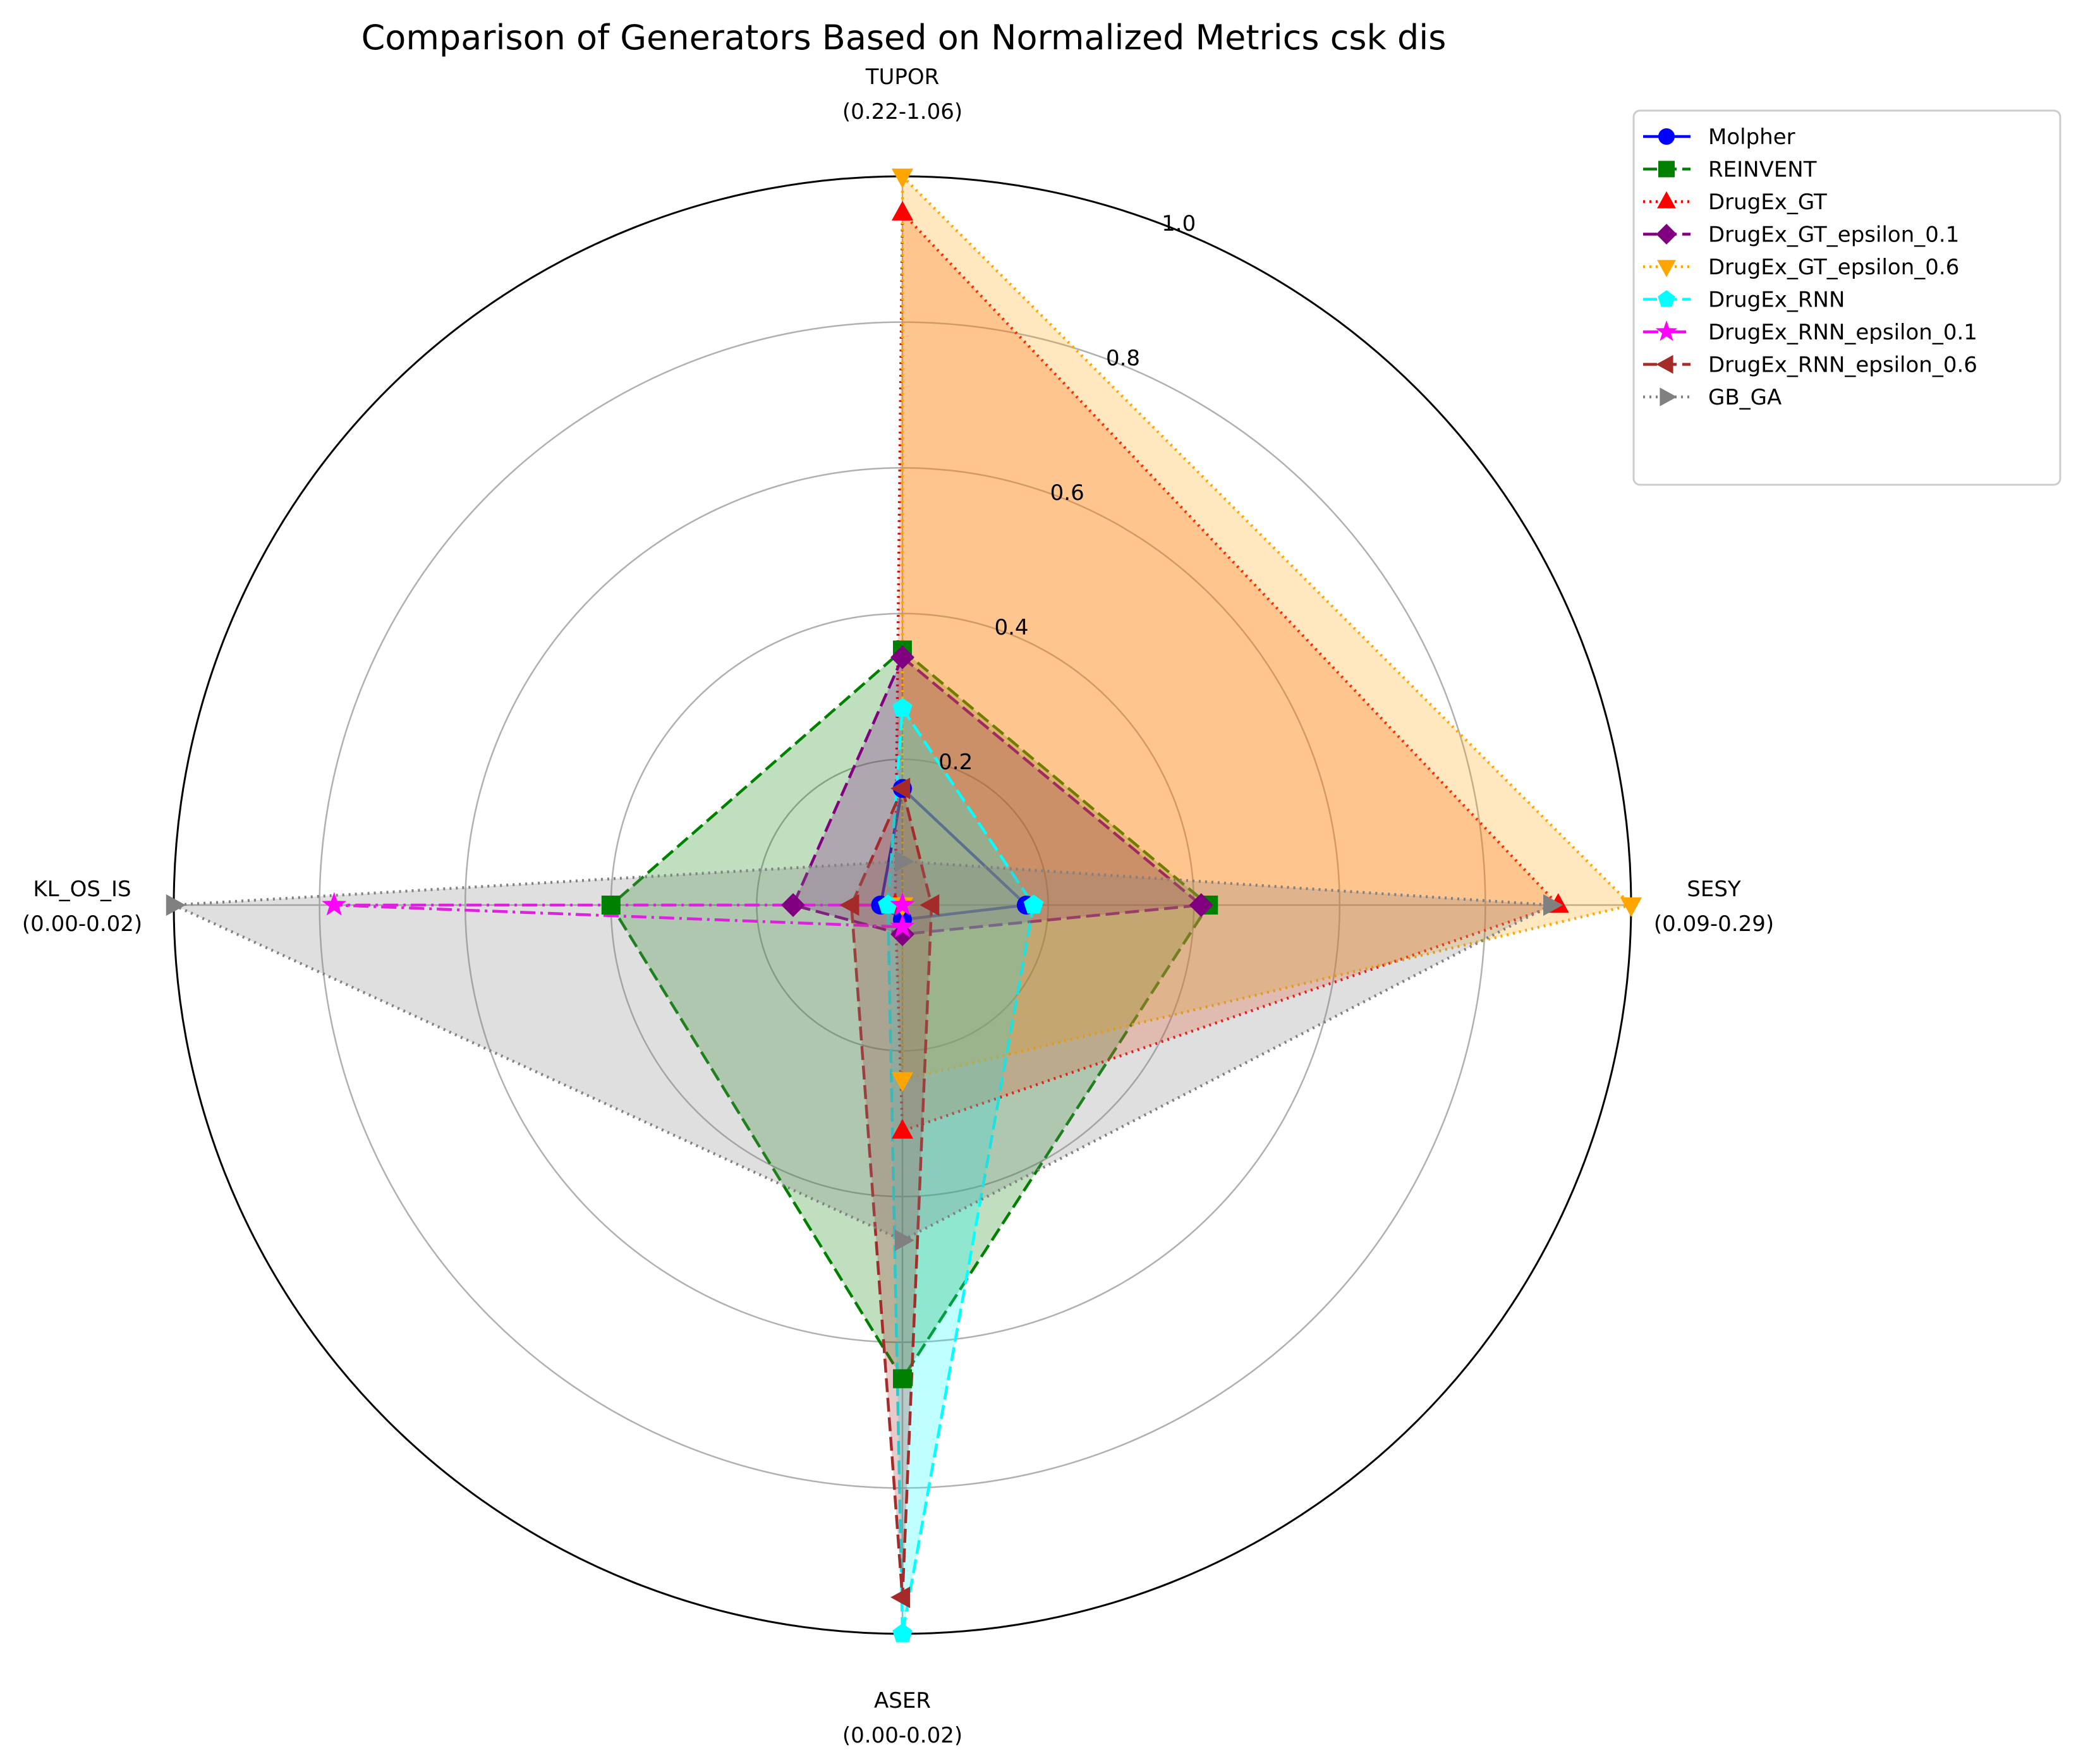 This screenshot has height=1764, width=2076. Describe the element at coordinates (1123, 358) in the screenshot. I see `radial-tick-label: 0.8` at that location.